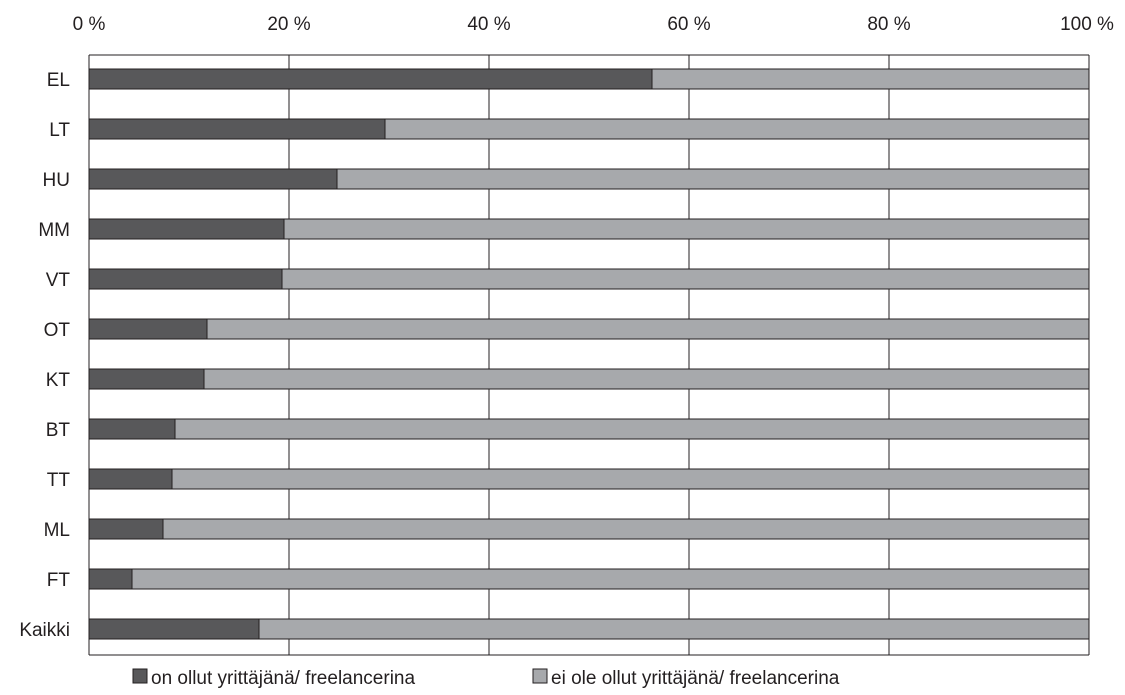  I want to click on x-tick-label: 20 %, so click(288, 24).